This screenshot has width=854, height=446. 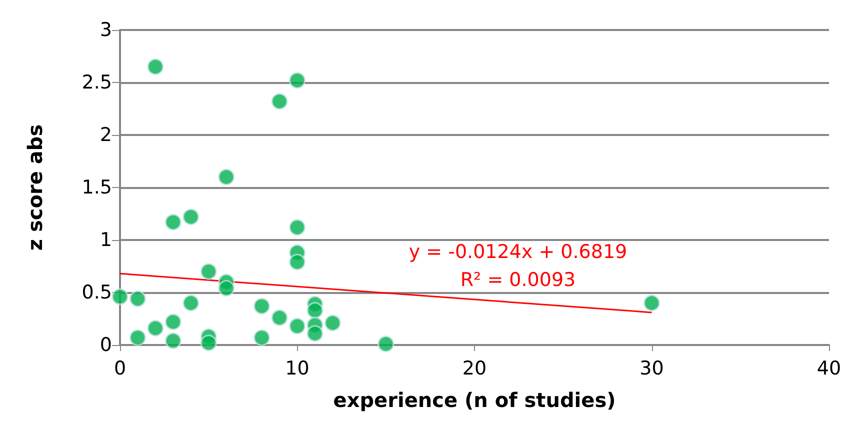 What do you see at coordinates (97, 83) in the screenshot?
I see `y-tick-label: 2.5` at bounding box center [97, 83].